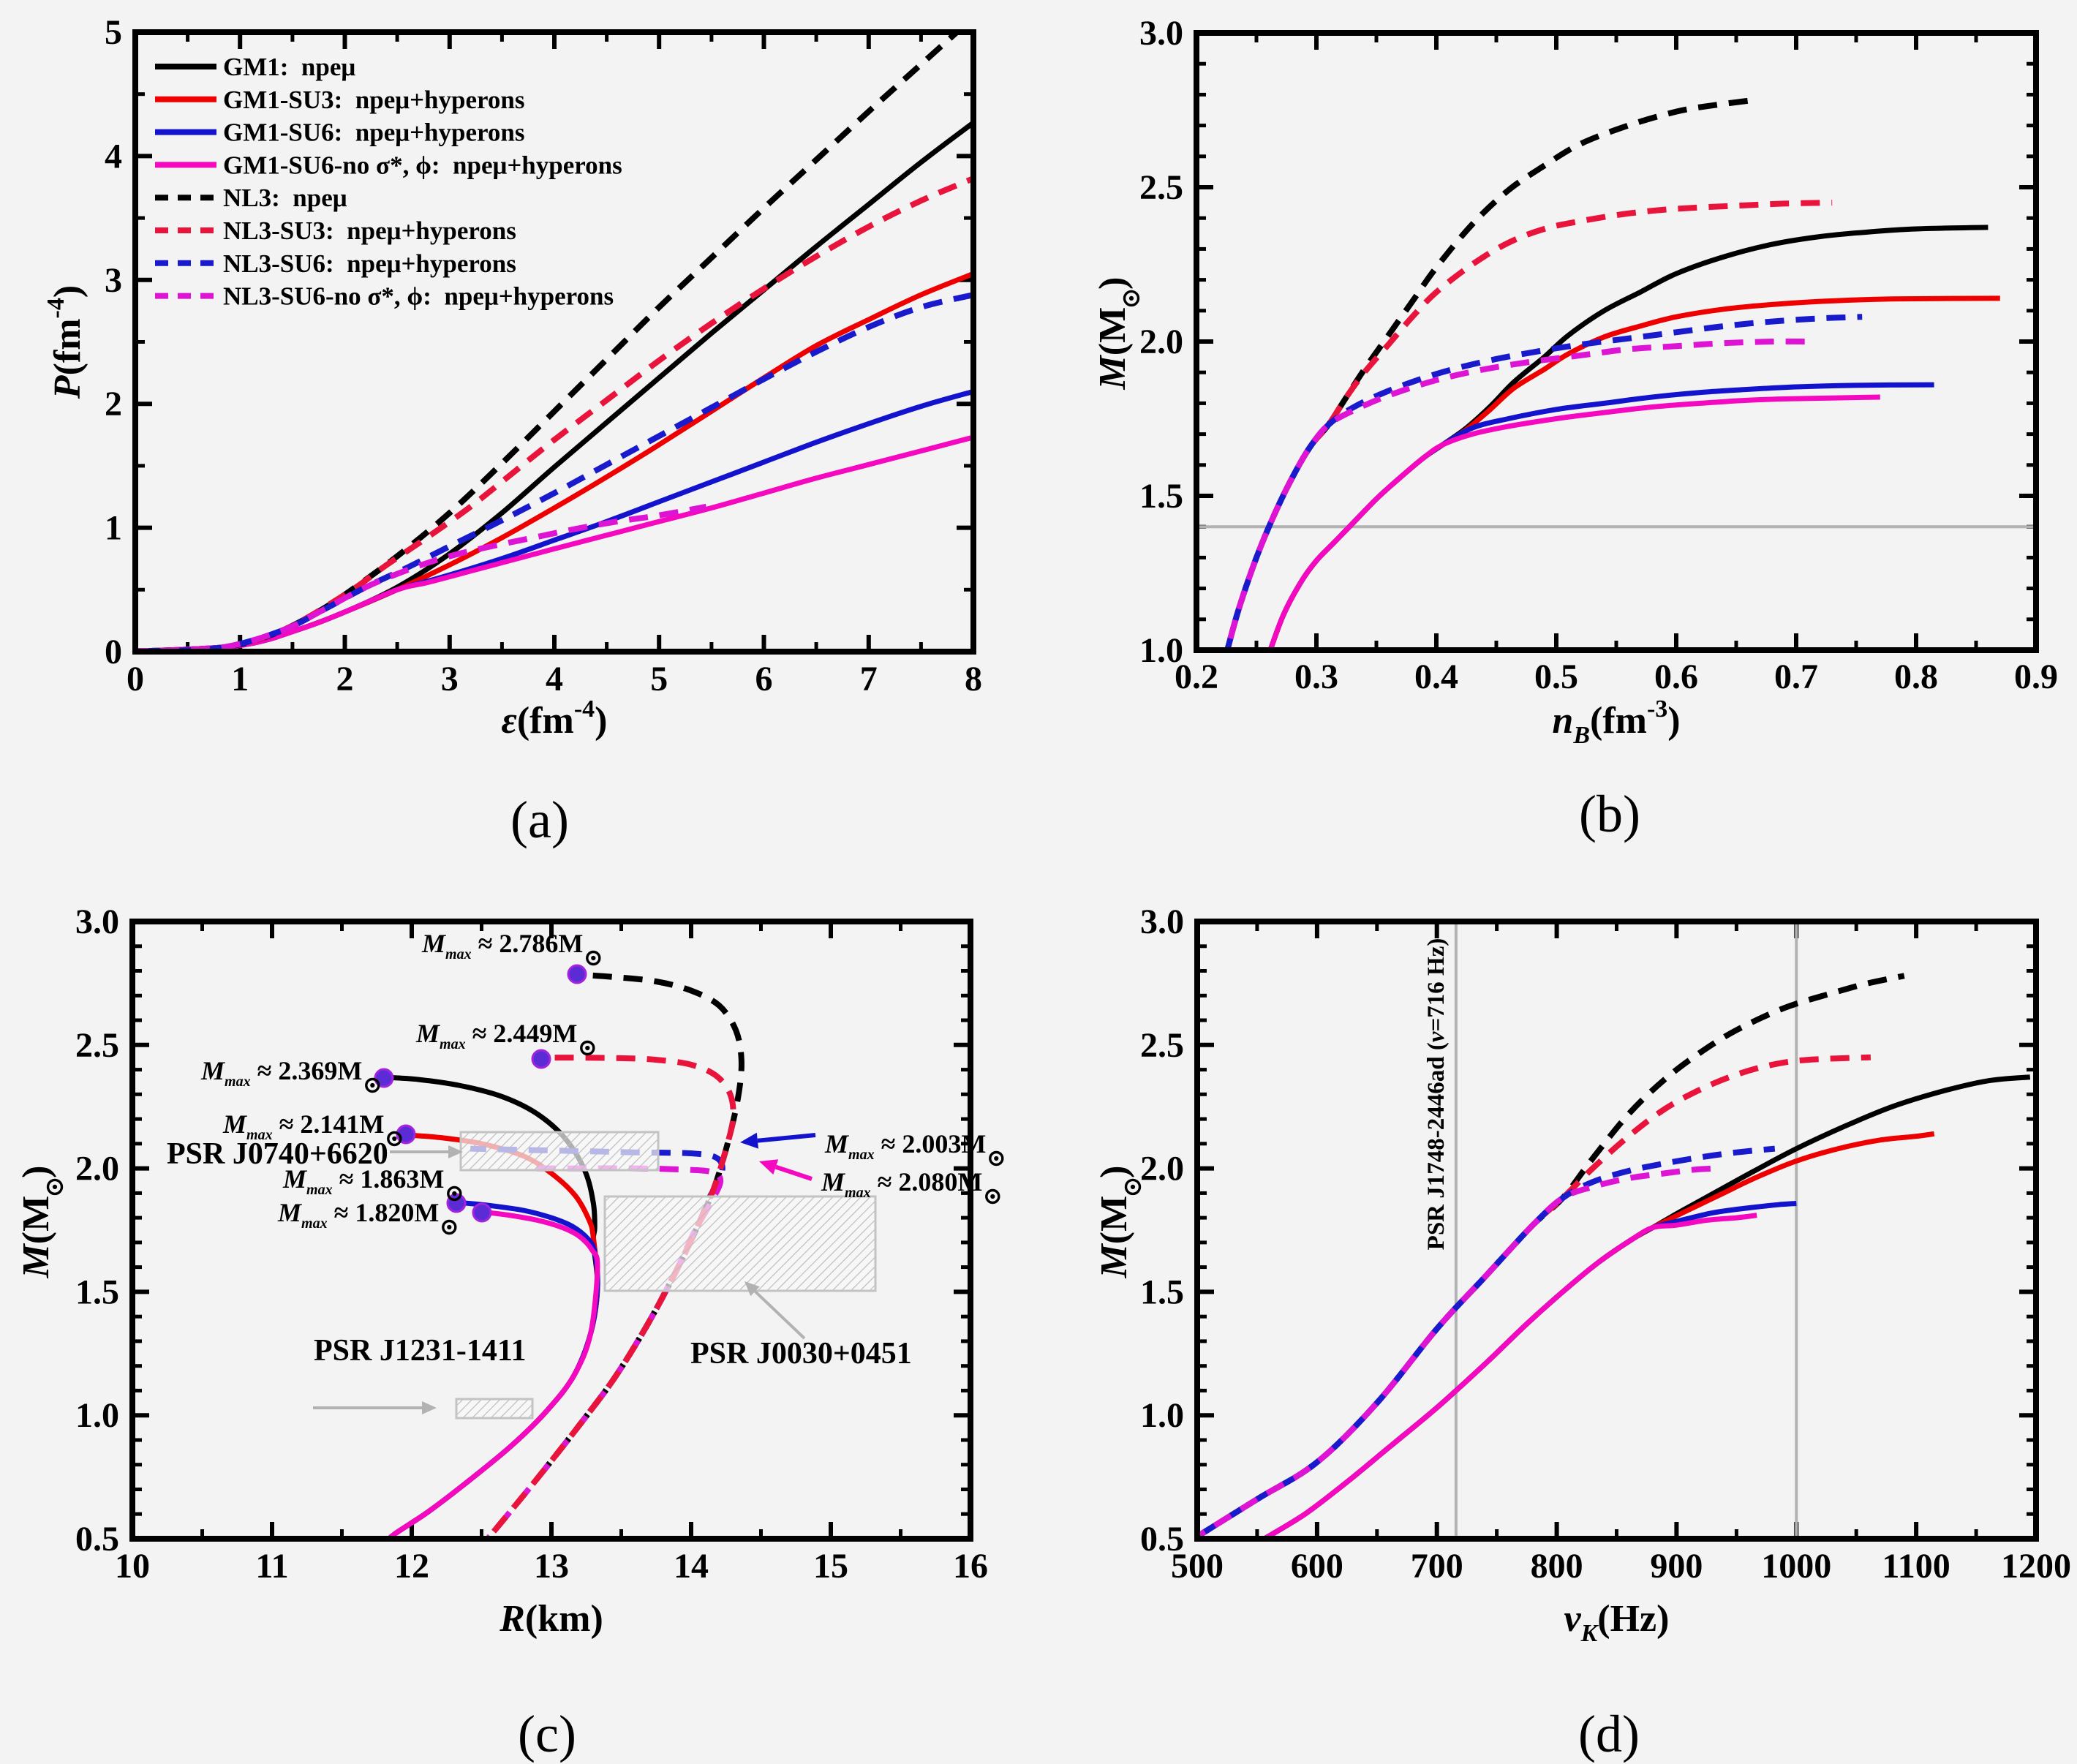 This screenshot has width=2077, height=1764. I want to click on svg-text: Mmax ≈ 2.003M, so click(905, 1146).